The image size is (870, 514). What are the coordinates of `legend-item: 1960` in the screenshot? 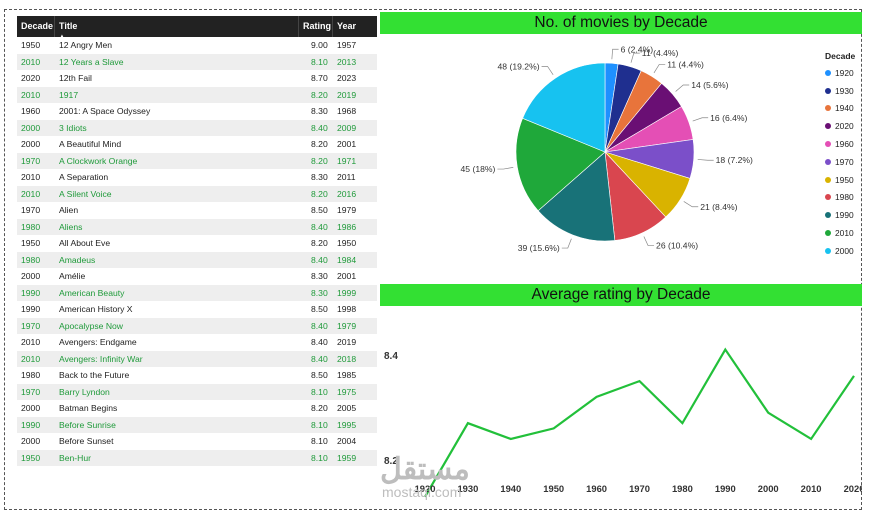 It's located at (840, 144).